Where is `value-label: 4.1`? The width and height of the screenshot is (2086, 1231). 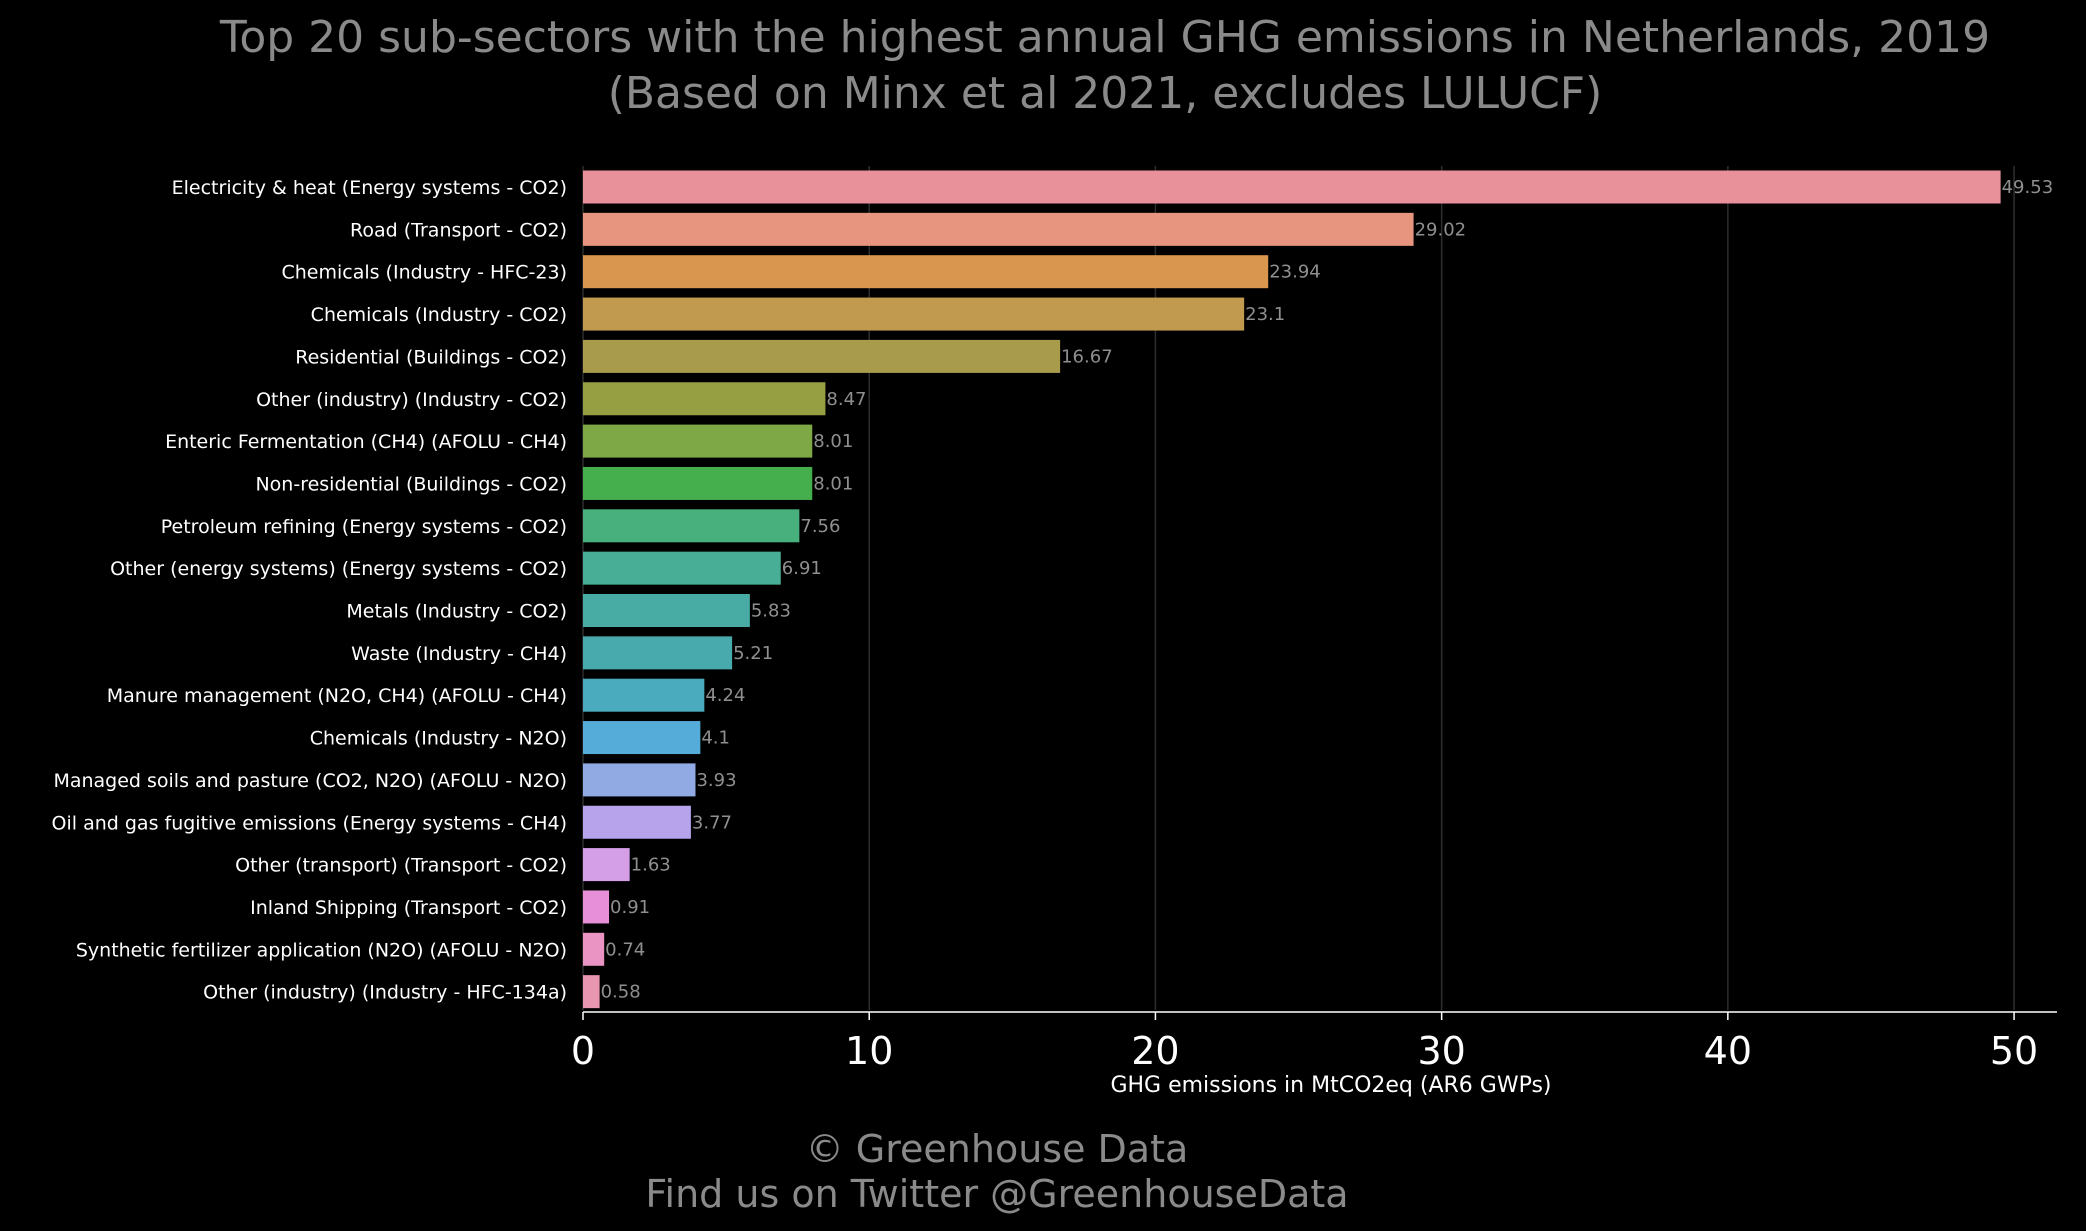
value-label: 4.1 is located at coordinates (715, 738).